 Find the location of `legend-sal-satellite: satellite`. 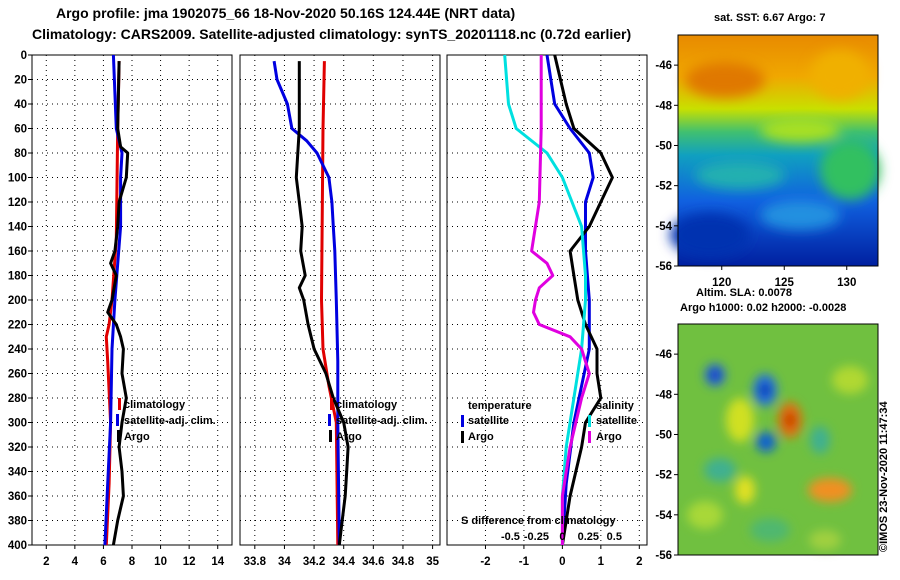

legend-sal-satellite: satellite is located at coordinates (616, 421).